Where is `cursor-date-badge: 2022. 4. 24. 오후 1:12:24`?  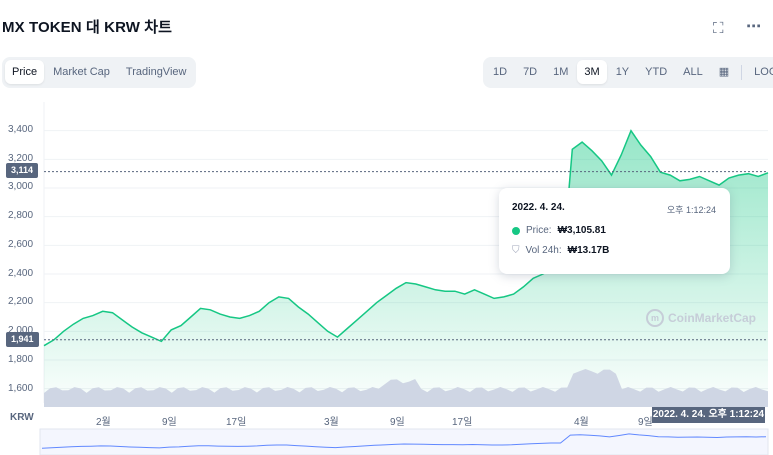
cursor-date-badge: 2022. 4. 24. 오후 1:12:24 is located at coordinates (708, 415).